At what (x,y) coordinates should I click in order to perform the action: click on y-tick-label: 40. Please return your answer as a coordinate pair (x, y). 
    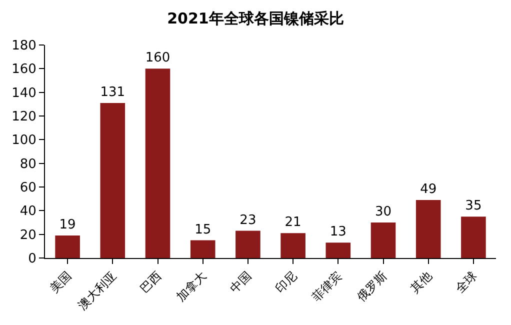
    Looking at the image, I should click on (28, 212).